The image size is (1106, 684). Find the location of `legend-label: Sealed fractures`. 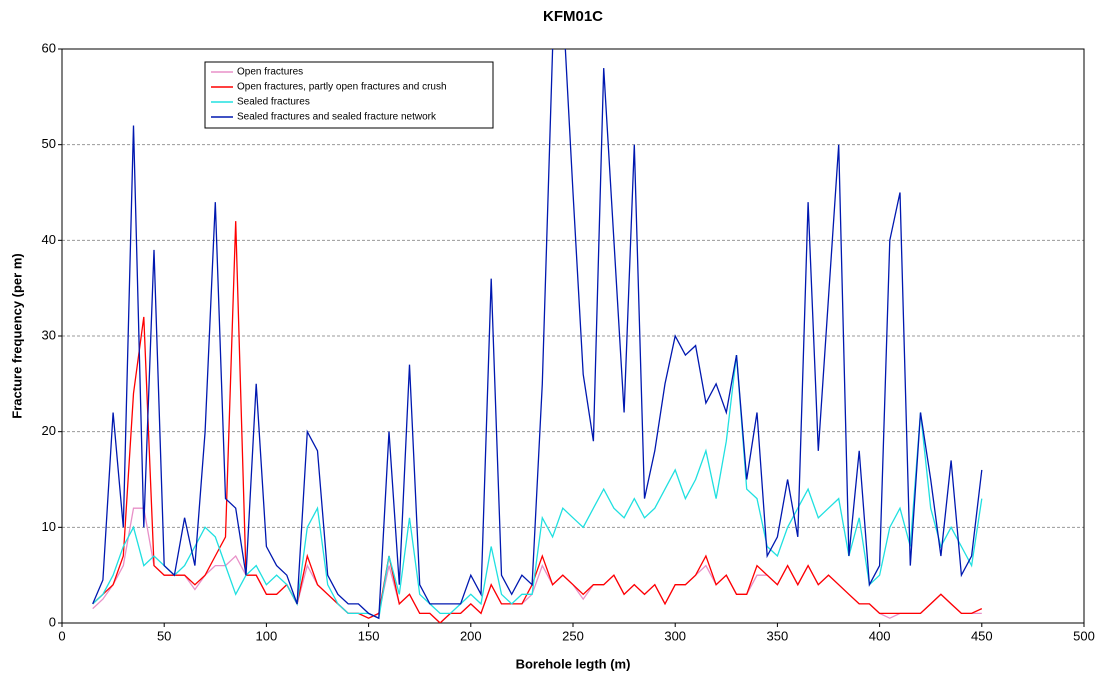

legend-label: Sealed fractures is located at coordinates (273, 102).